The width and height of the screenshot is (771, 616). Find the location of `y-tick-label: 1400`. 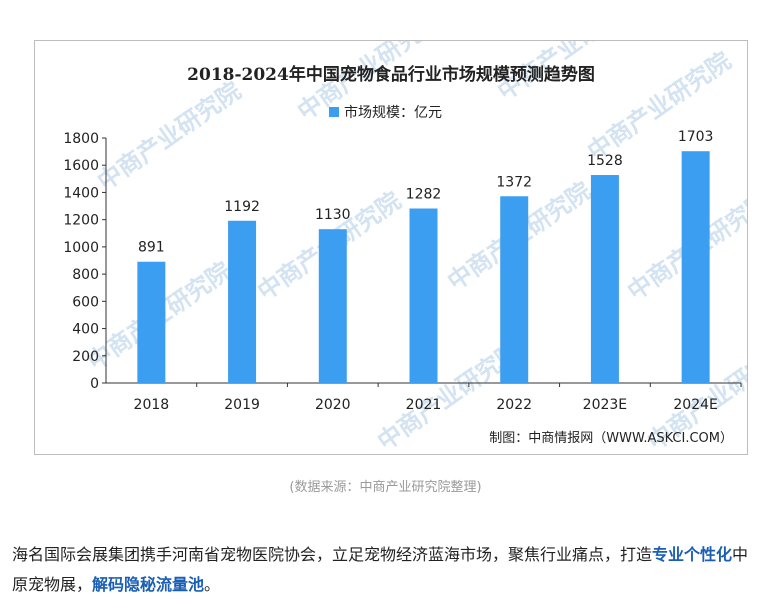

y-tick-label: 1400 is located at coordinates (81, 193).